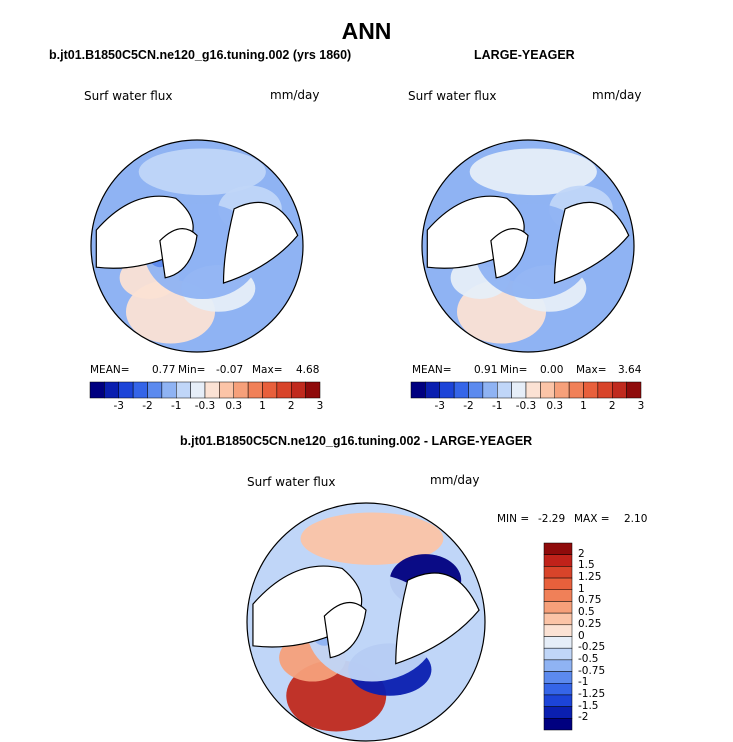 This screenshot has height=742, width=733. I want to click on panel-1-map-boundary, so click(197, 246).